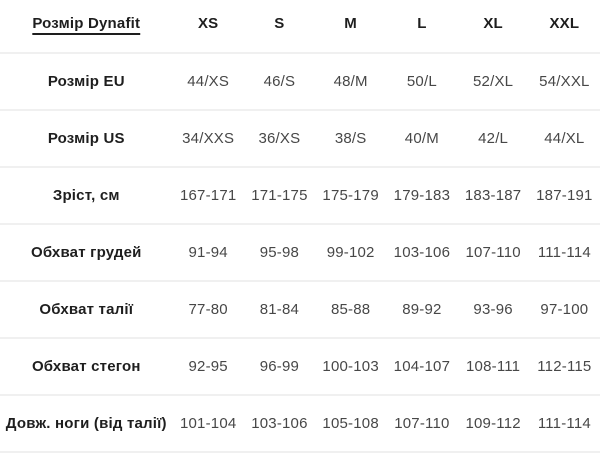  What do you see at coordinates (279, 367) in the screenshot?
I see `size-cell: 96-99` at bounding box center [279, 367].